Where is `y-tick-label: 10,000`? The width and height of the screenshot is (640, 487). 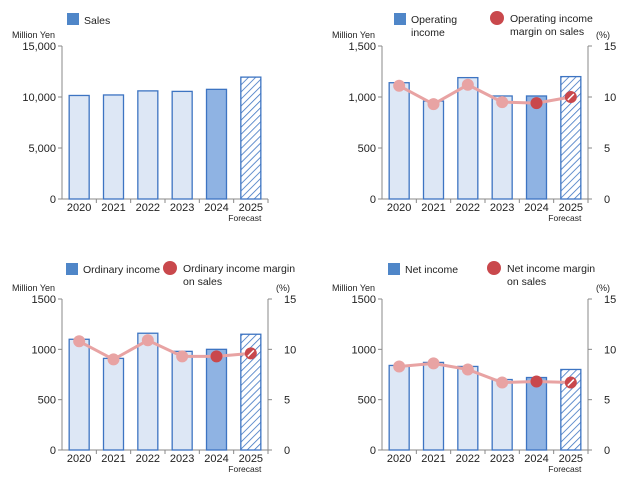
y-tick-label: 10,000 is located at coordinates (39, 98).